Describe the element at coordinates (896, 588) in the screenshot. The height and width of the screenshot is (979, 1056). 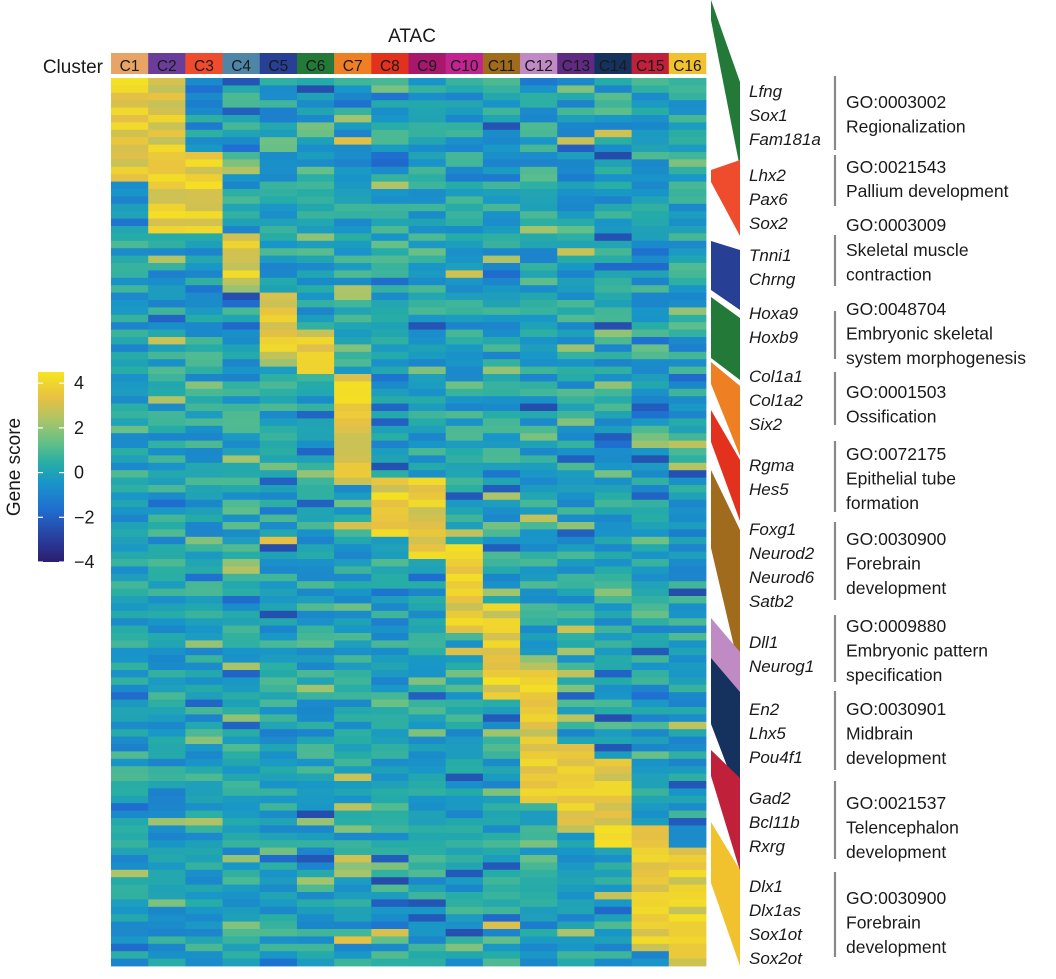
I see `go-term-label: development` at that location.